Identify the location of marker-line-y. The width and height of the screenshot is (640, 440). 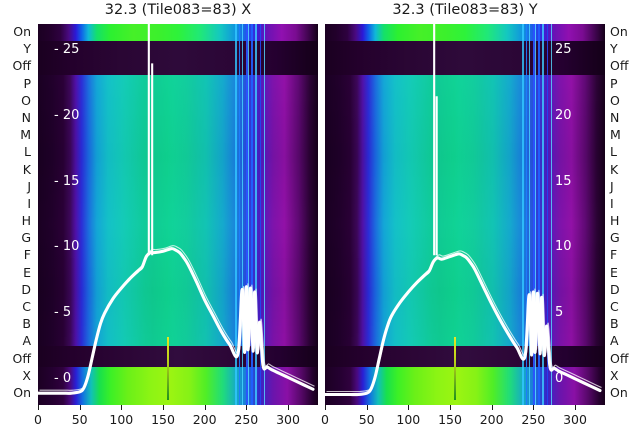
(455, 368).